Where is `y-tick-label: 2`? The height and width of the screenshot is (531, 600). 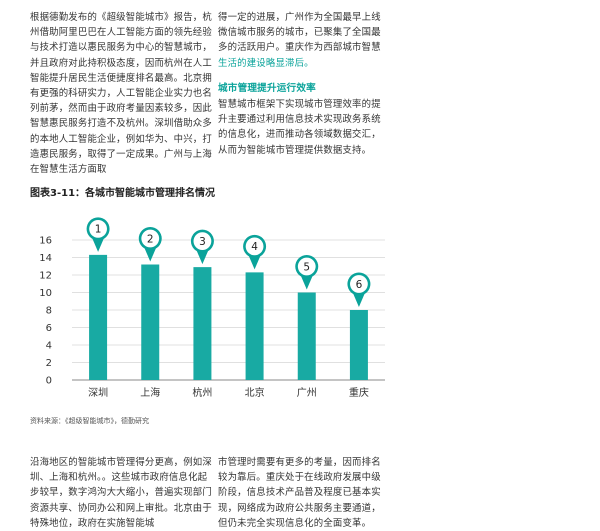
y-tick-label: 2 is located at coordinates (49, 363).